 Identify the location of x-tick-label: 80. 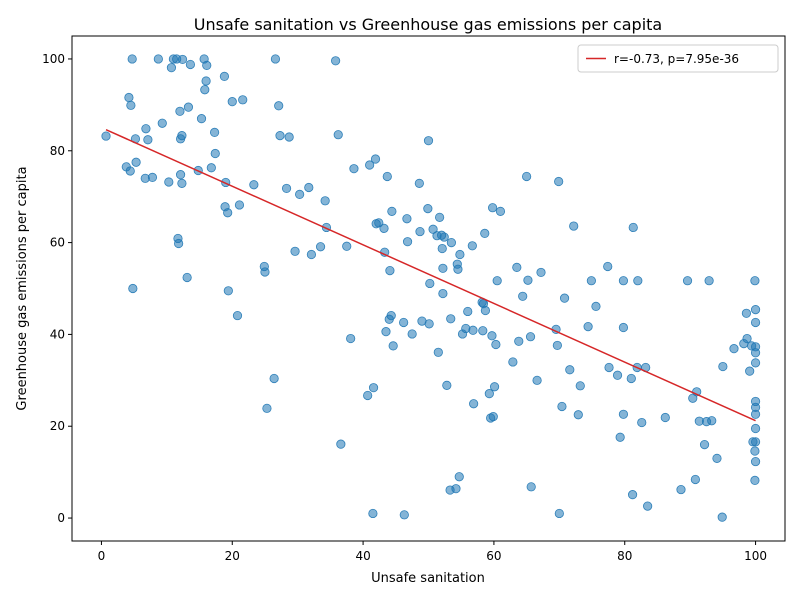
(624, 556).